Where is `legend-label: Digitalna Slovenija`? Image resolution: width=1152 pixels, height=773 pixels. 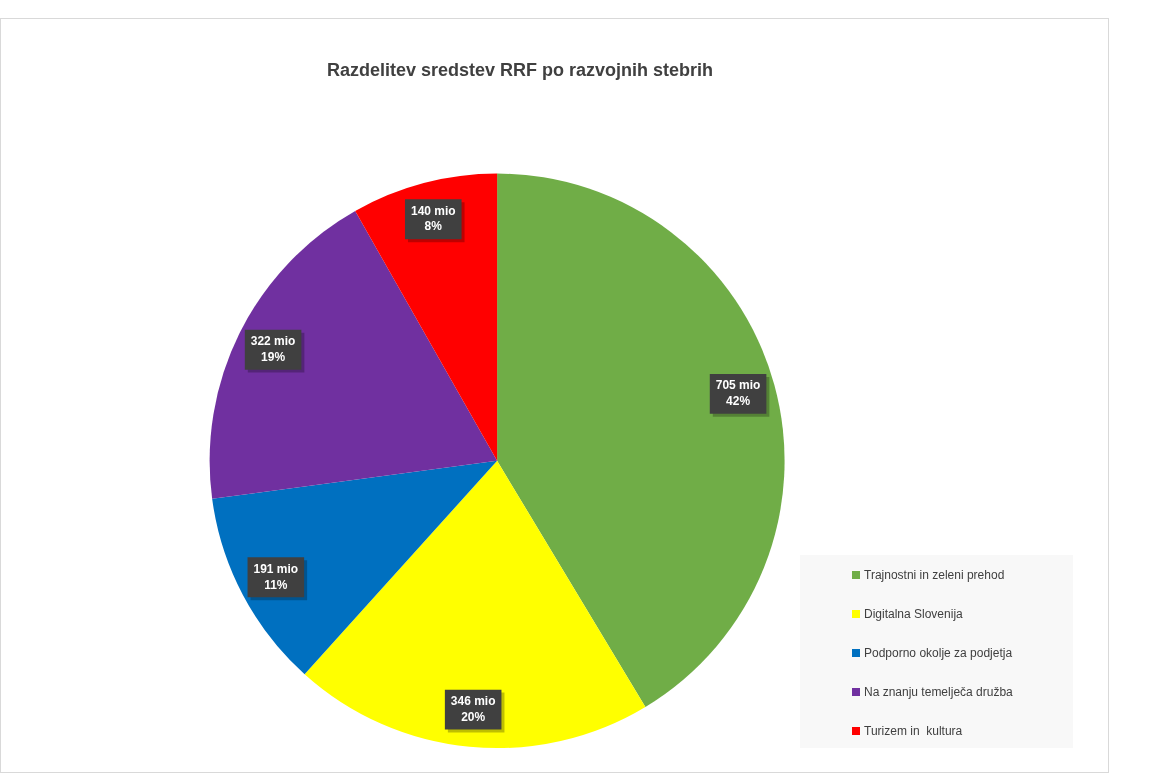
legend-label: Digitalna Slovenija is located at coordinates (913, 613).